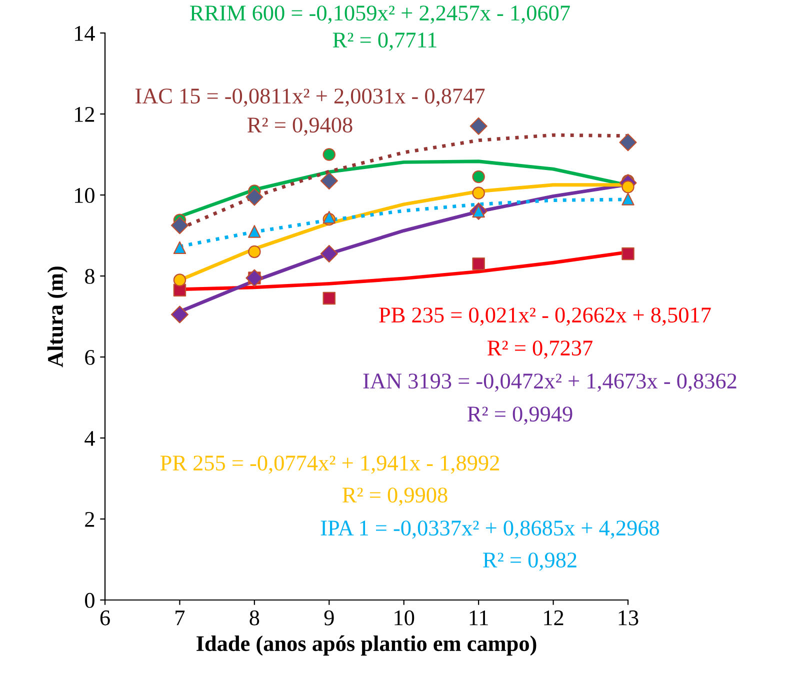 The height and width of the screenshot is (692, 801). I want to click on y-tick-label: 0, so click(89, 600).